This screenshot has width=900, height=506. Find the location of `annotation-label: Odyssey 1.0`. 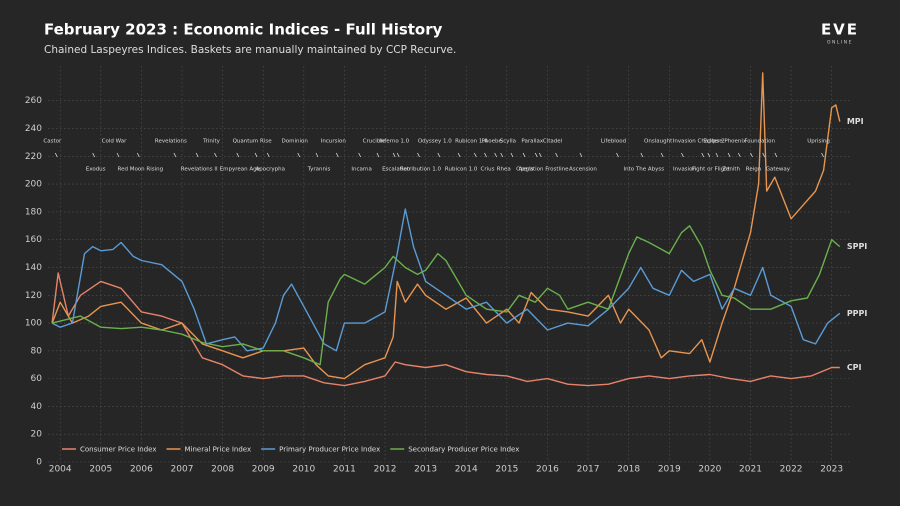

annotation-label: Odyssey 1.0 is located at coordinates (435, 142).